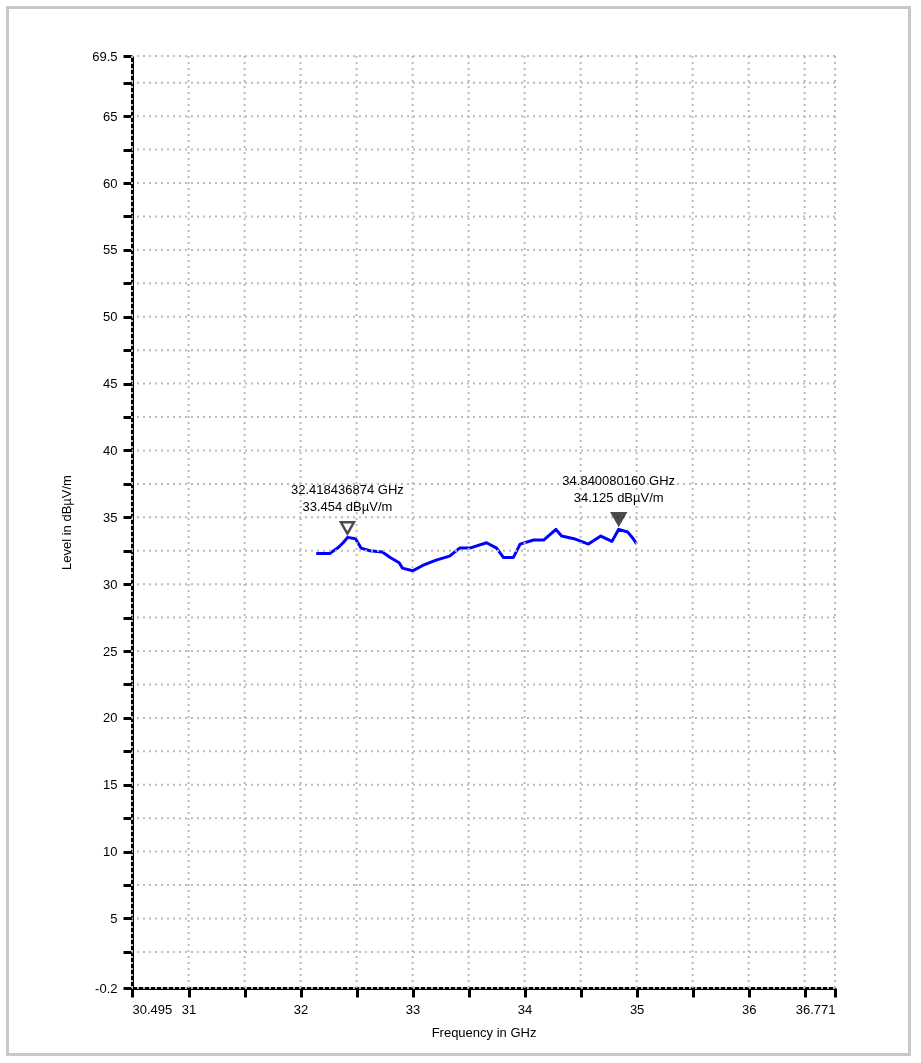 Image resolution: width=921 pixels, height=1063 pixels. Describe the element at coordinates (637, 1009) in the screenshot. I see `x-tick-label: 35` at that location.